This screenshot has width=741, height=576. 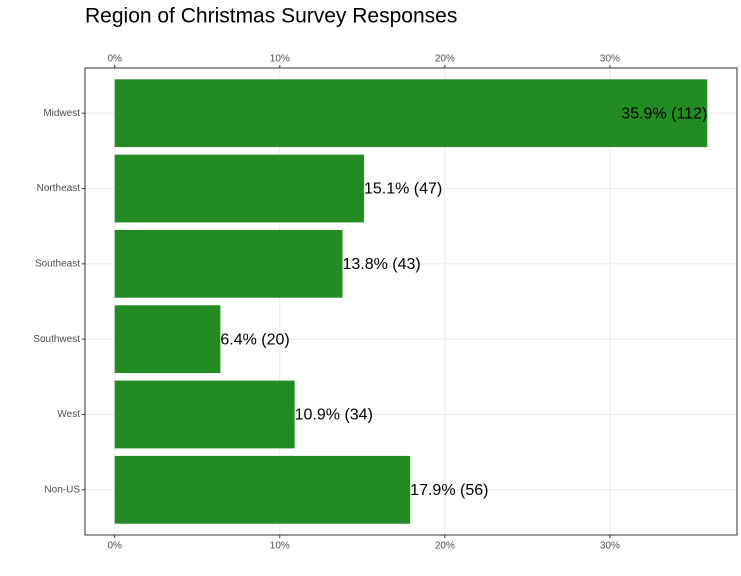 What do you see at coordinates (664, 113) in the screenshot?
I see `value-label: 35.9% (112)` at bounding box center [664, 113].